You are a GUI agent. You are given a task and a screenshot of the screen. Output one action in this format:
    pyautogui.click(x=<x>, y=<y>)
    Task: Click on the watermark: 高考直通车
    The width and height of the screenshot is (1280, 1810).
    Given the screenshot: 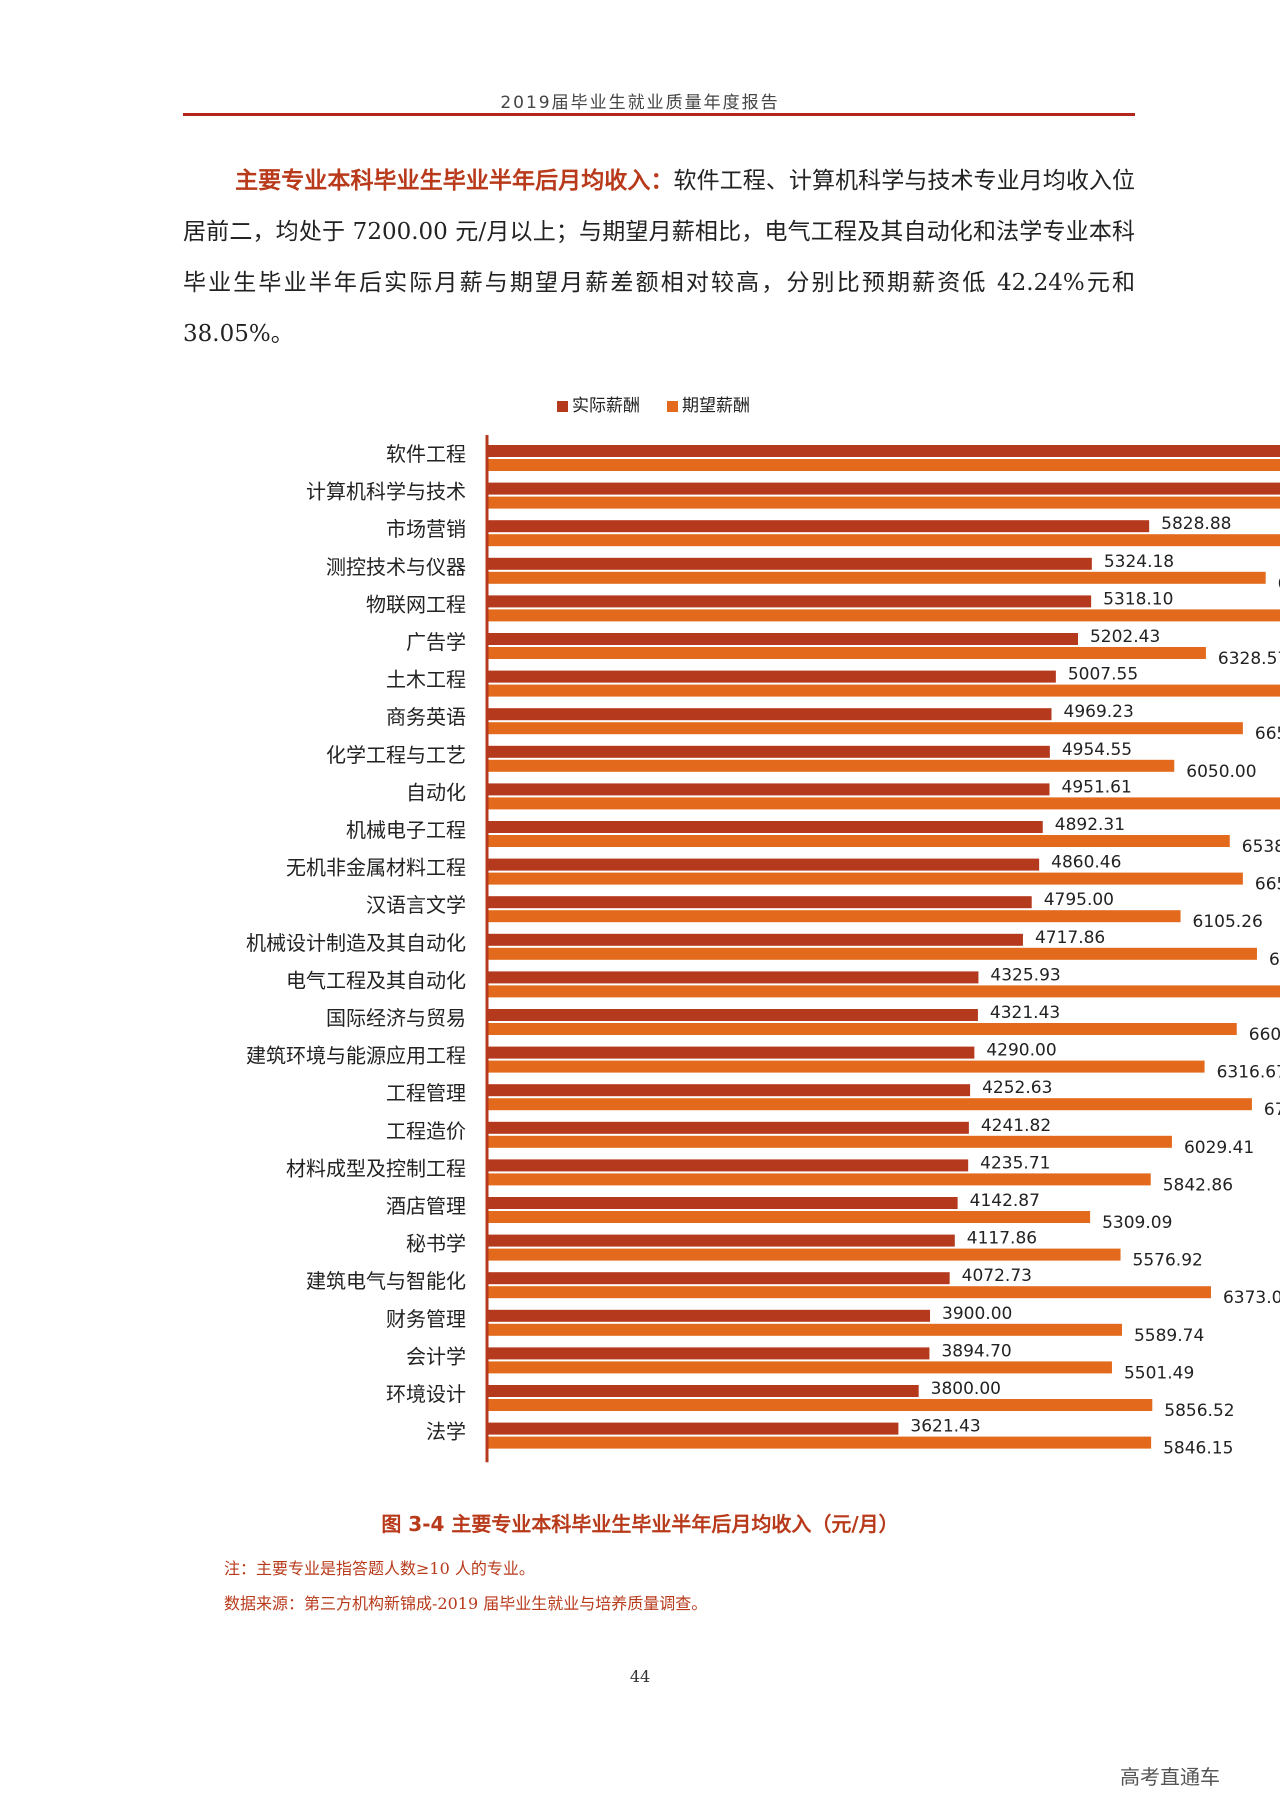 What is the action you would take?
    pyautogui.click(x=1170, y=1777)
    